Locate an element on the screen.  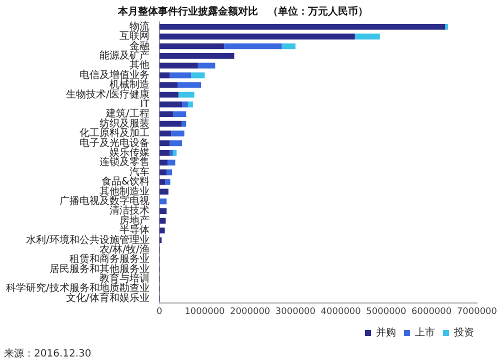
x-tick-label: 0 is located at coordinates (159, 311).